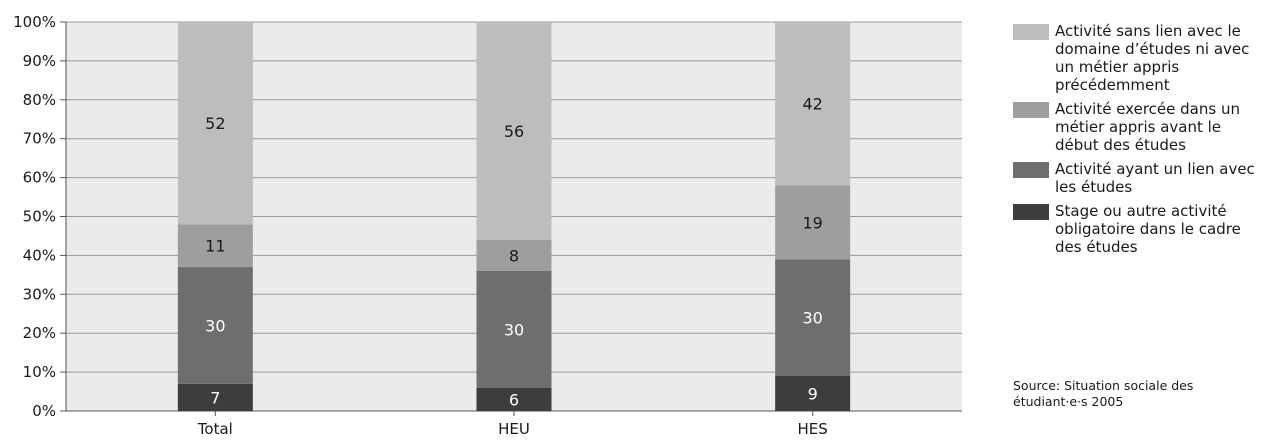  What do you see at coordinates (39, 333) in the screenshot?
I see `y-tick-label: 20%` at bounding box center [39, 333].